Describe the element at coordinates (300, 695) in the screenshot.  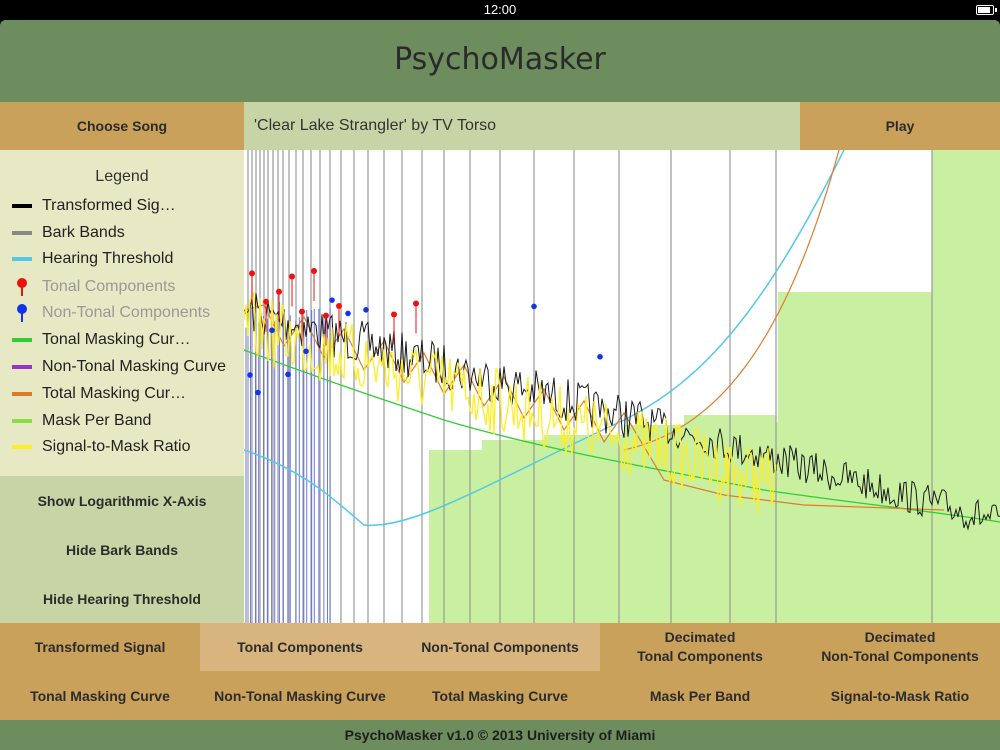
I see `non-tonal-masking-curve-button: Non-Tonal Masking Curve` at that location.